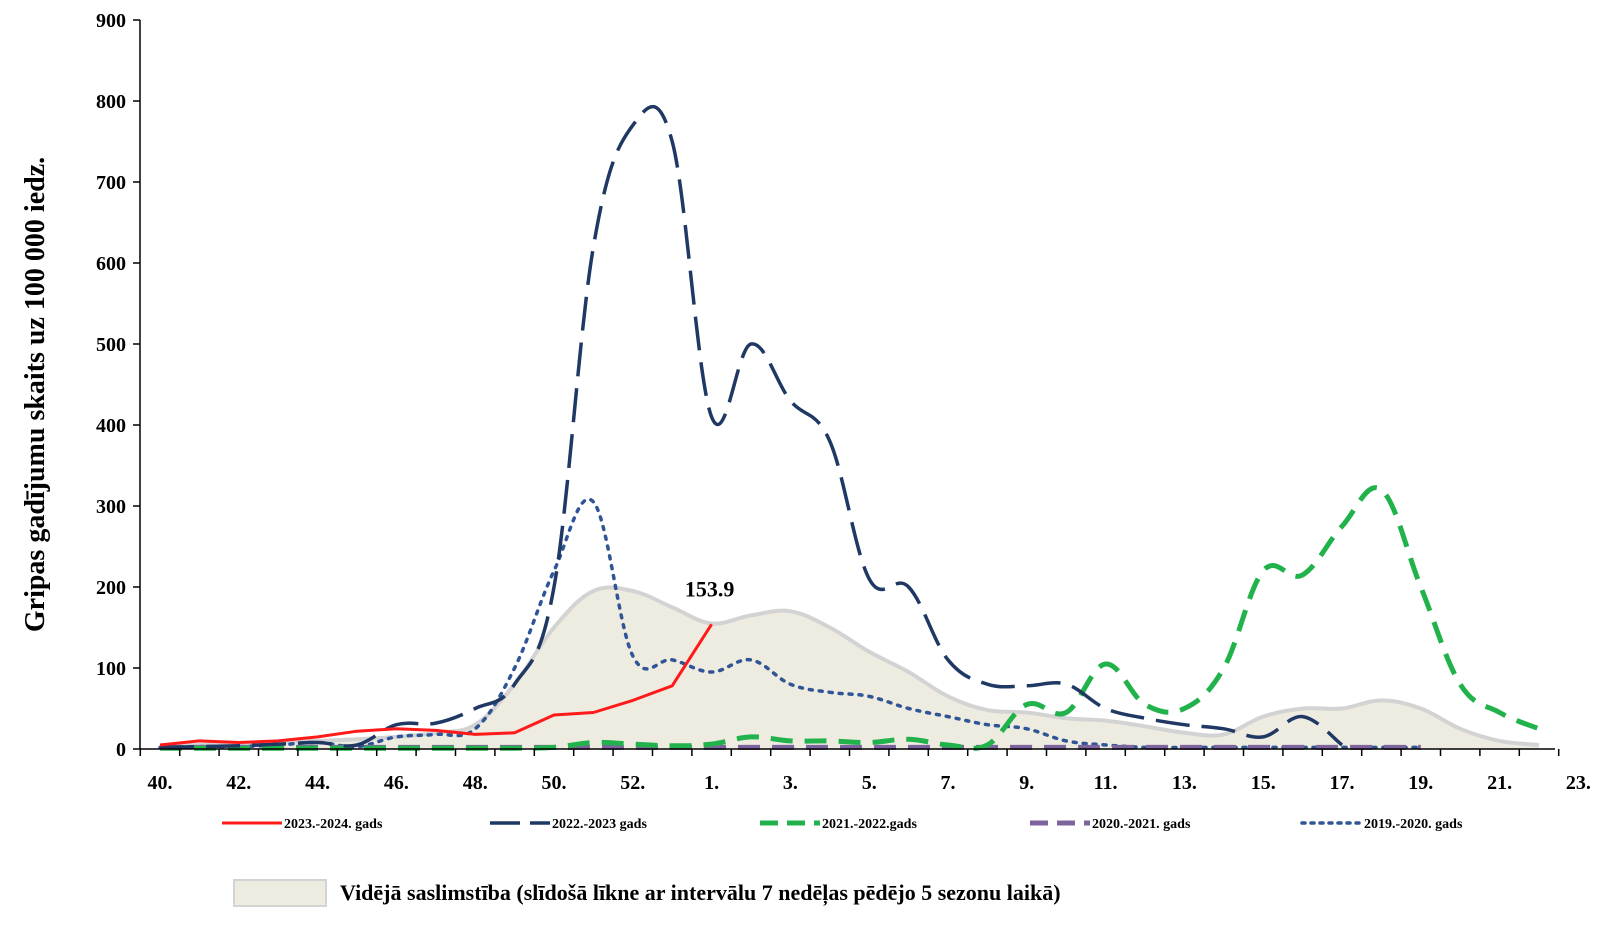 Image resolution: width=1613 pixels, height=932 pixels. Describe the element at coordinates (869, 783) in the screenshot. I see `x-tick-label: 5.` at that location.